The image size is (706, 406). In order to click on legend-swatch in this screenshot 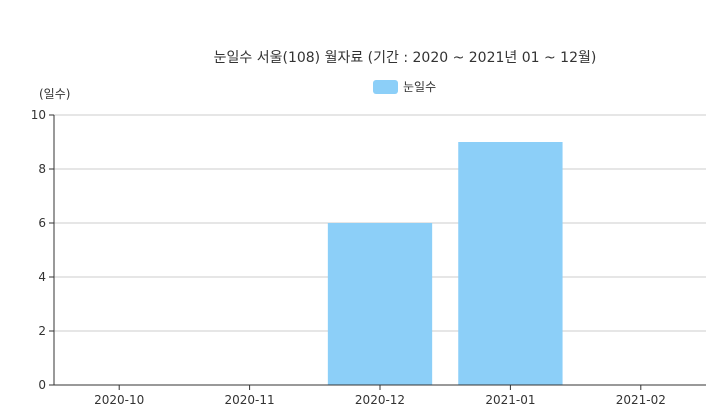, I will do `click(385, 87)`.